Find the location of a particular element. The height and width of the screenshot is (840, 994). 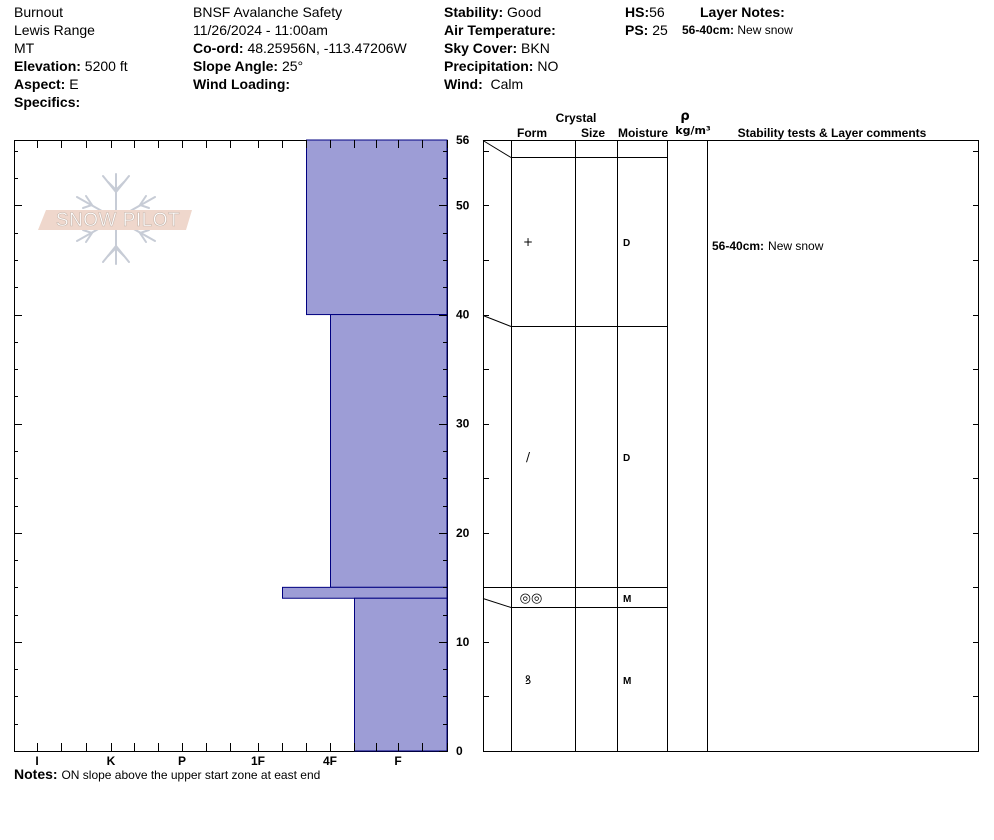

layer-note-text: New snow is located at coordinates (765, 30).